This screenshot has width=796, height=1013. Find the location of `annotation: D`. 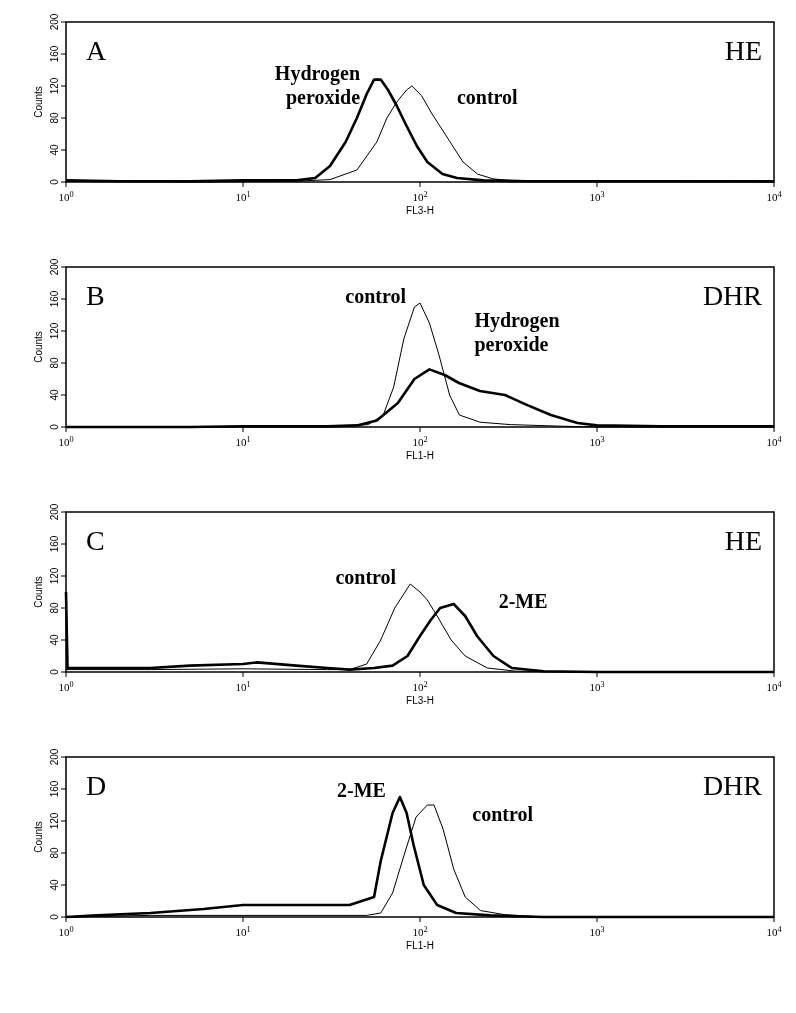

annotation: D is located at coordinates (96, 785).